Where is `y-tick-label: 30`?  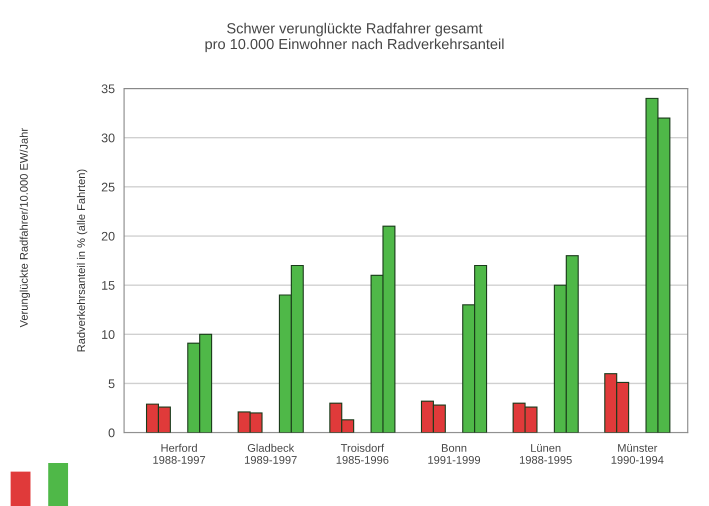
y-tick-label: 30 is located at coordinates (108, 138).